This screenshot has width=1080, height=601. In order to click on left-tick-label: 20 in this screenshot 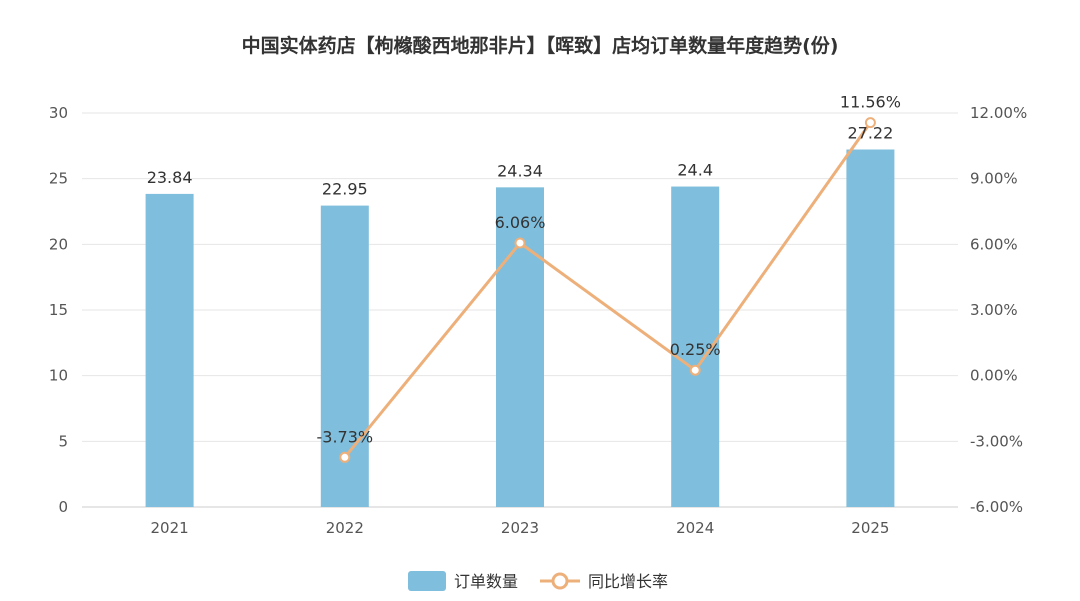, I will do `click(58, 244)`.